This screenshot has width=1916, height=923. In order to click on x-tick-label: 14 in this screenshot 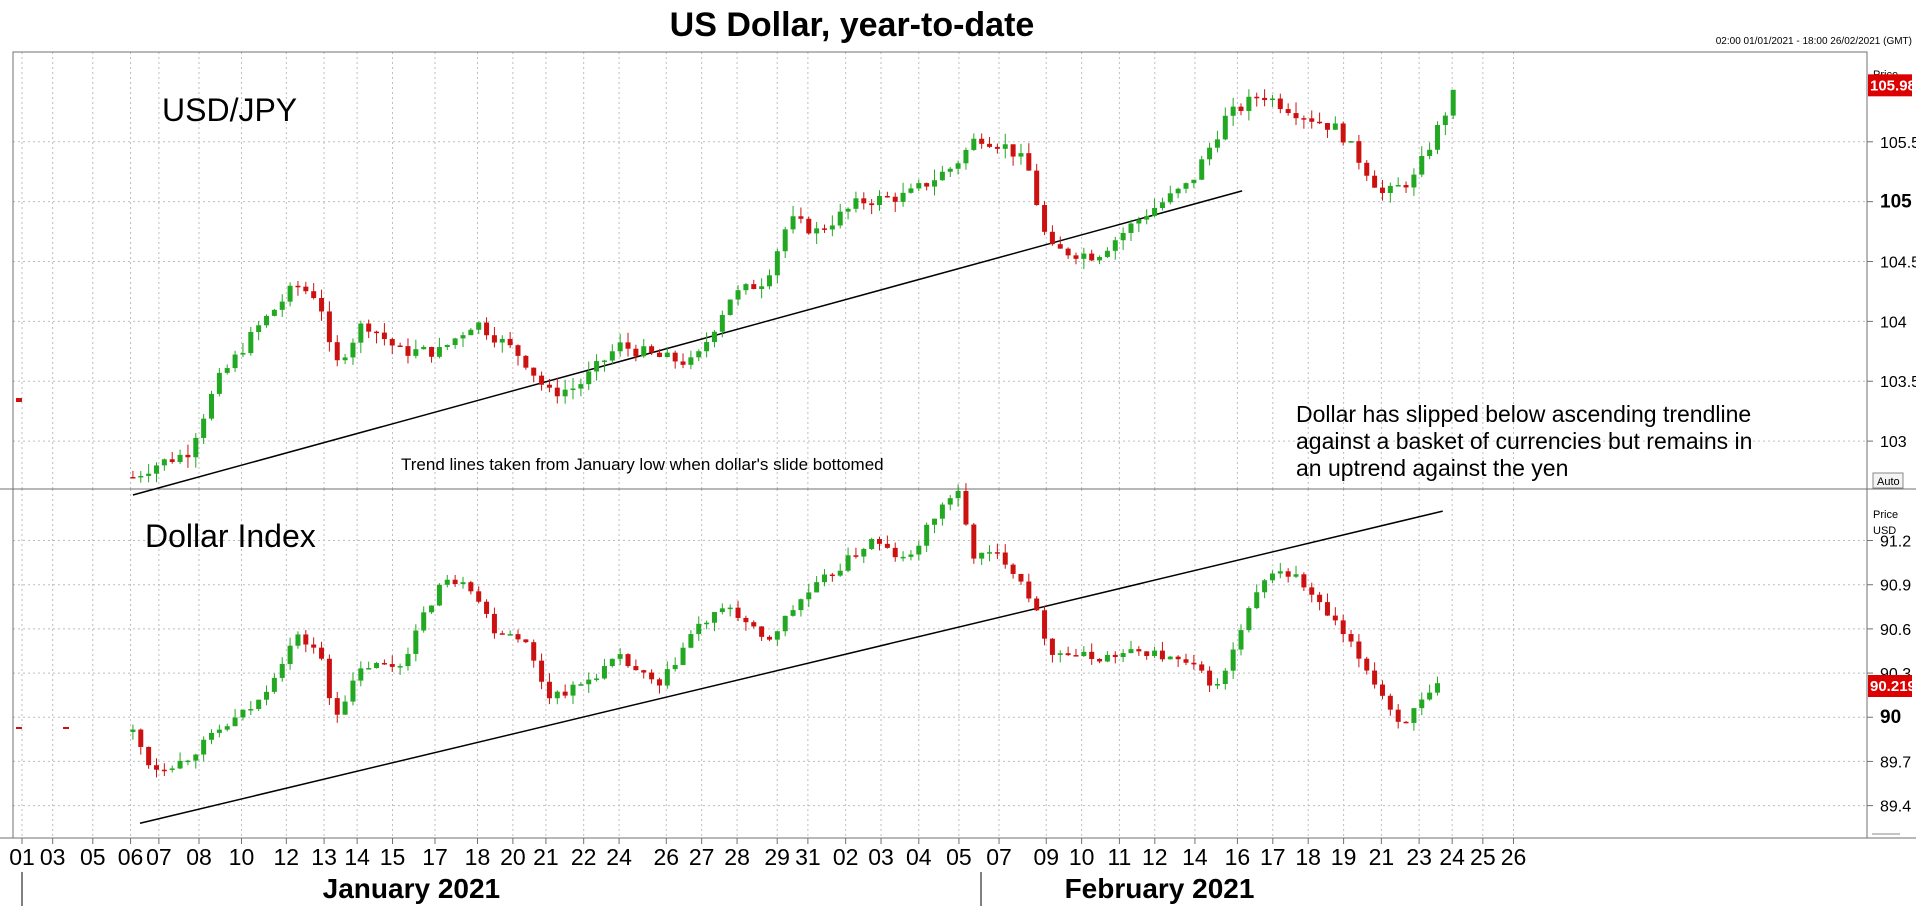, I will do `click(1195, 857)`.